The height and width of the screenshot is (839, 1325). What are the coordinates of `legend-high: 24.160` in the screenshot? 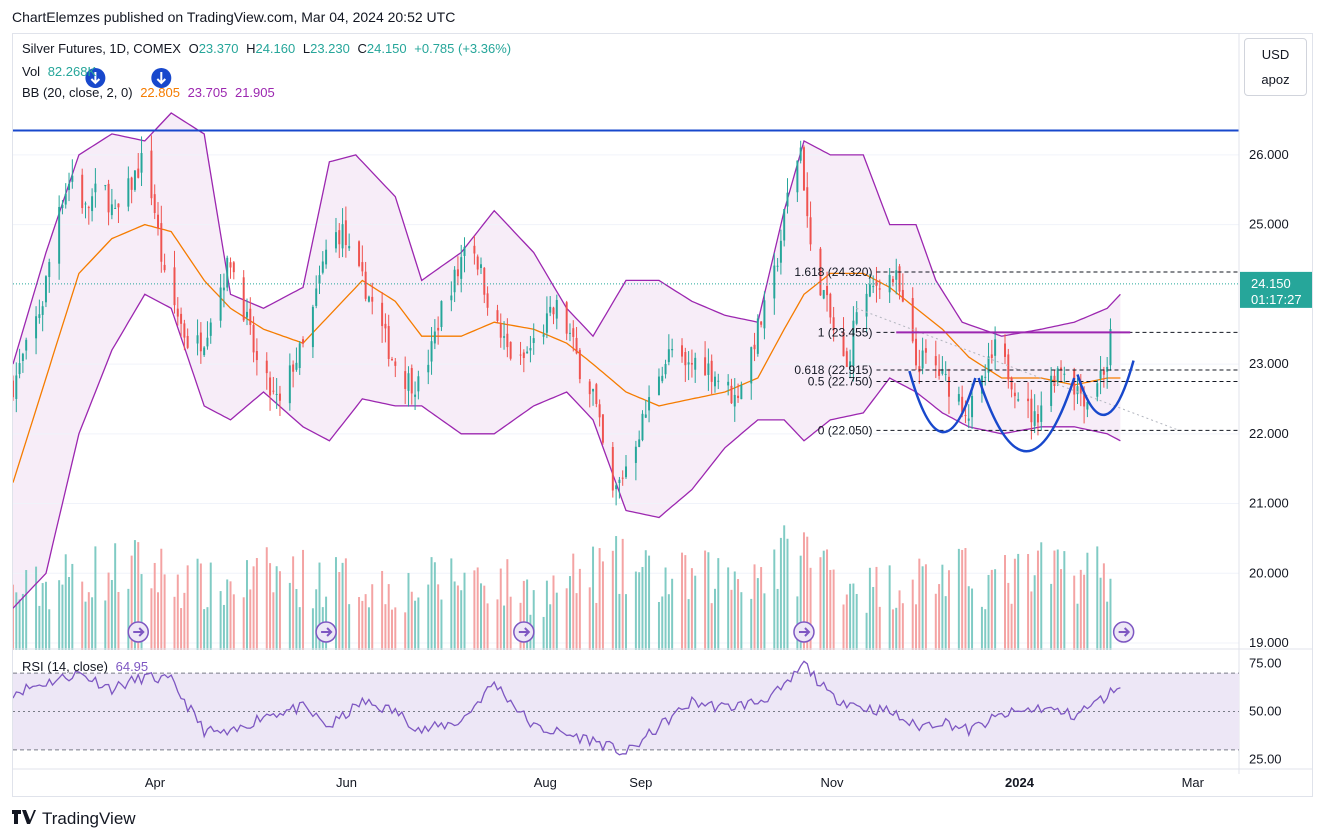 It's located at (275, 48).